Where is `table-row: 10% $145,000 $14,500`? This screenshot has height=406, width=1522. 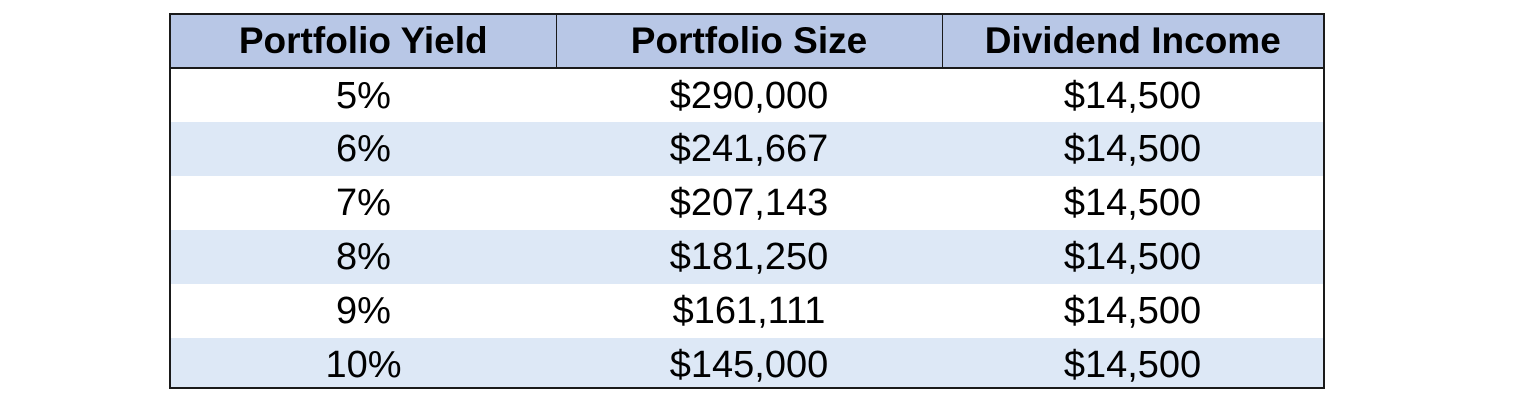
table-row: 10% $145,000 $14,500 is located at coordinates (747, 362).